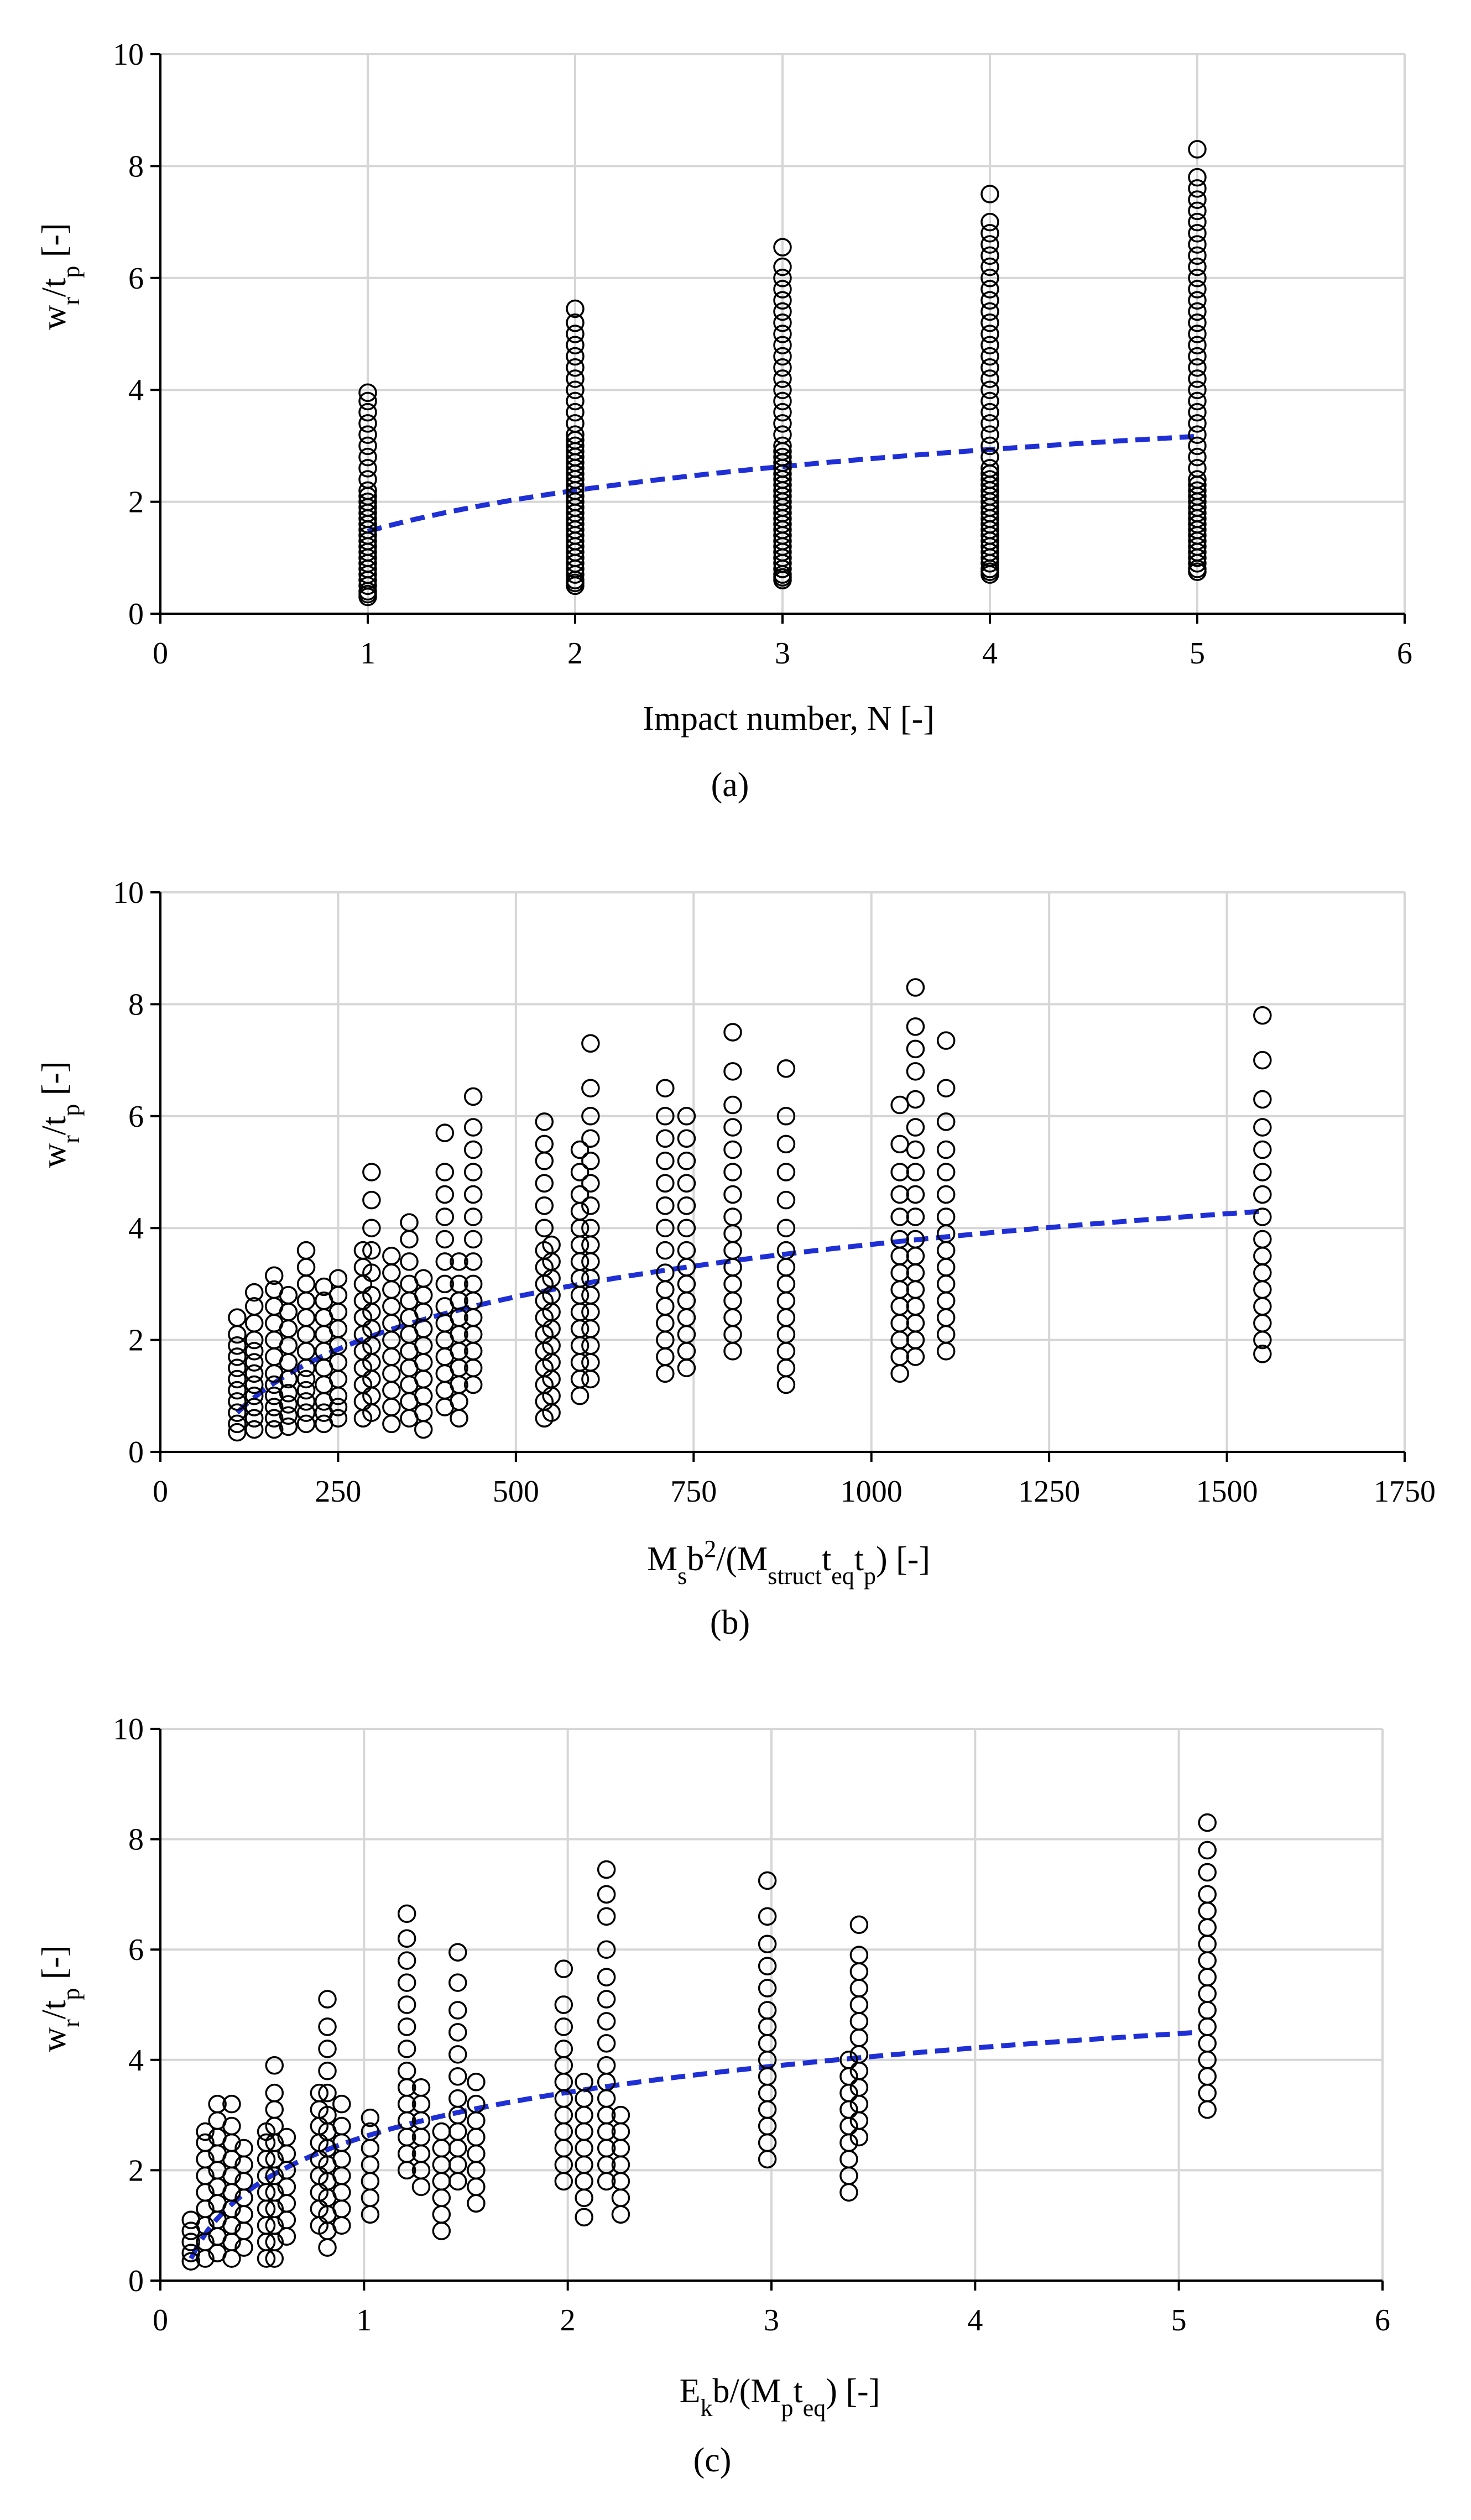 This screenshot has width=1471, height=2520. I want to click on panel-a-y-tick-label: 10, so click(128, 55).